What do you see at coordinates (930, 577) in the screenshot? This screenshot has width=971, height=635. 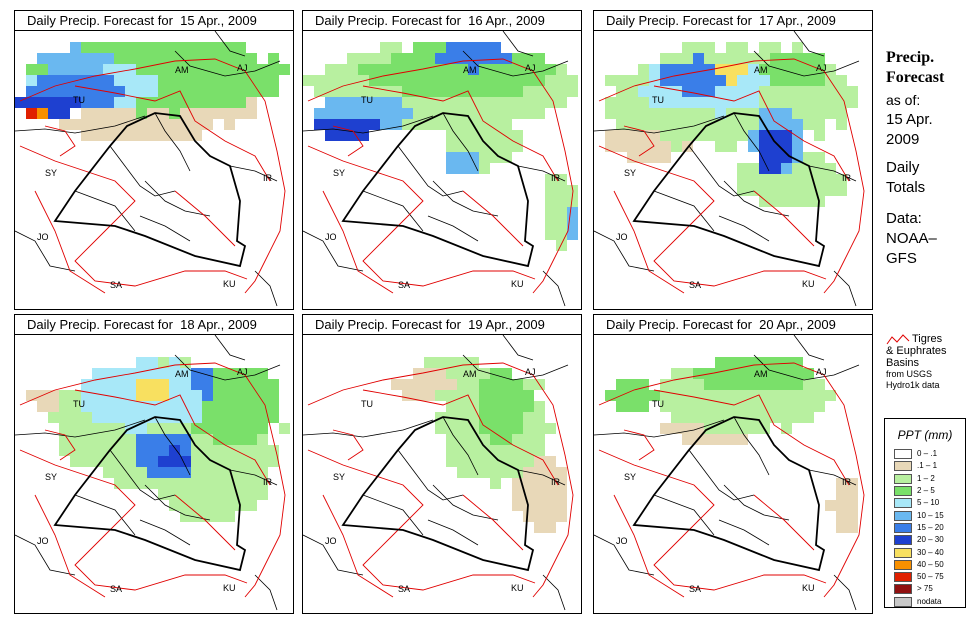 I see `legend-label: 50 – 75` at bounding box center [930, 577].